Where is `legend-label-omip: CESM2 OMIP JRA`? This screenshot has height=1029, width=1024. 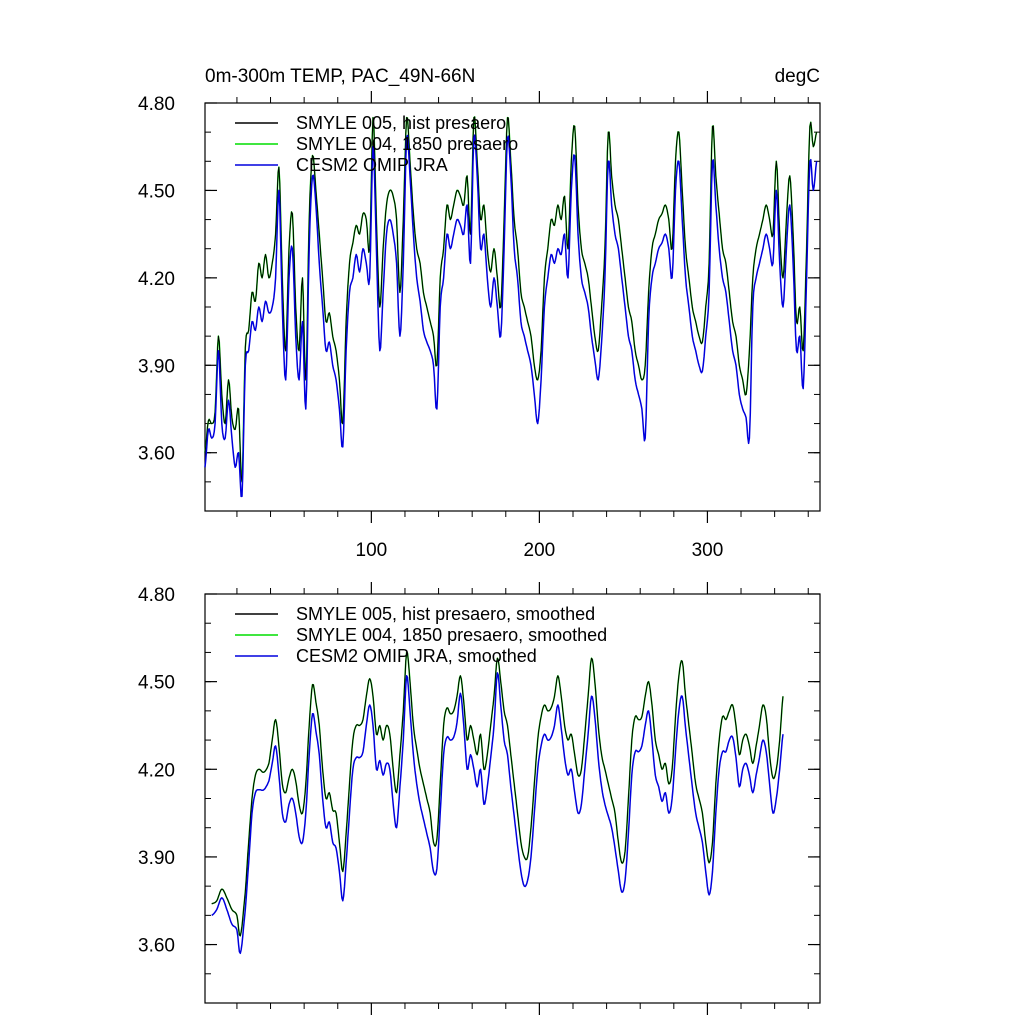 legend-label-omip: CESM2 OMIP JRA is located at coordinates (372, 165).